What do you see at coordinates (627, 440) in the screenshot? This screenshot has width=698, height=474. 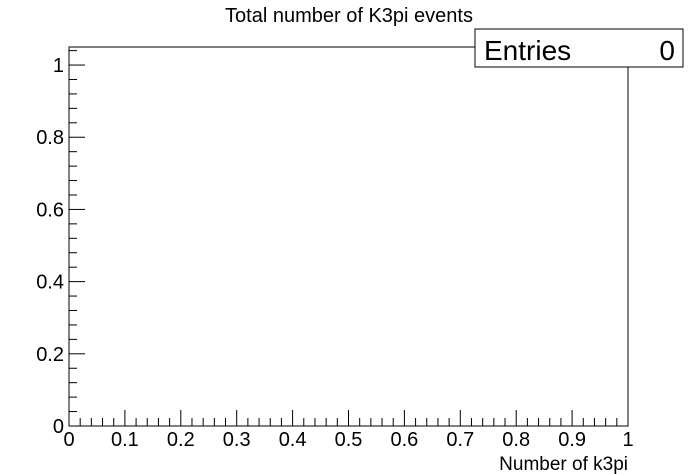 I see `x-tick-label: 1` at bounding box center [627, 440].